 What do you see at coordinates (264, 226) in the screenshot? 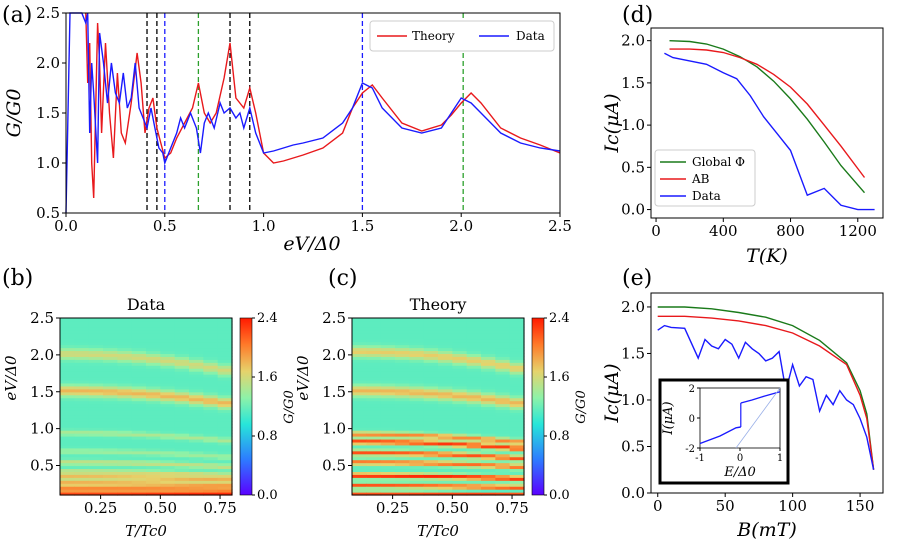
I see `x-tick-label: 1.0` at bounding box center [264, 226].